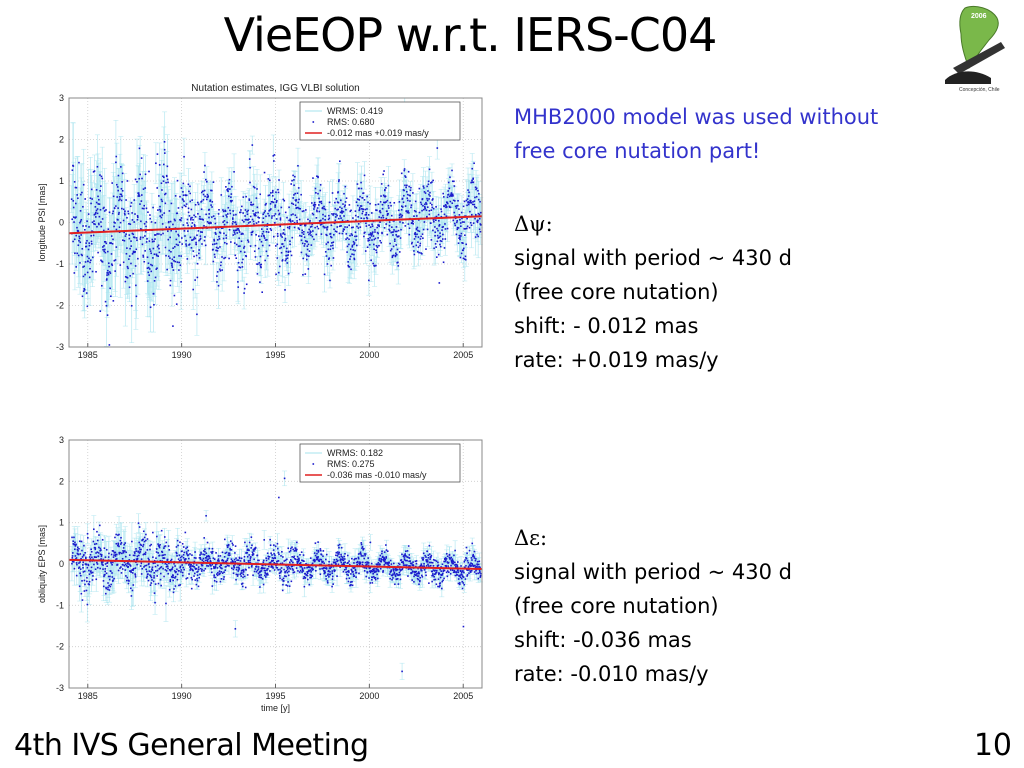 This screenshot has width=1024, height=768. Describe the element at coordinates (42, 222) in the screenshot. I see `y-axis-label: longitude PSI [mas]` at that location.